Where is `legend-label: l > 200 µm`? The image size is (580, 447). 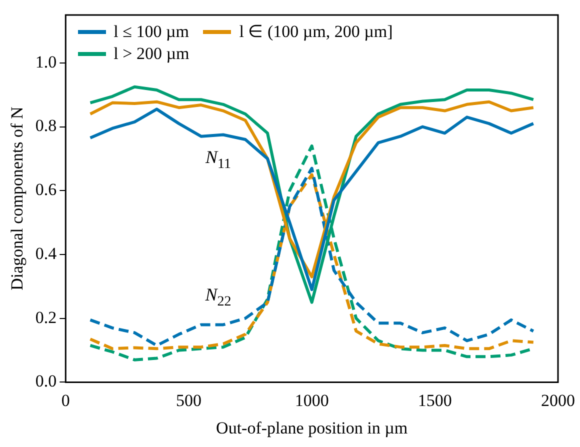
legend-label: l > 200 µm is located at coordinates (152, 54).